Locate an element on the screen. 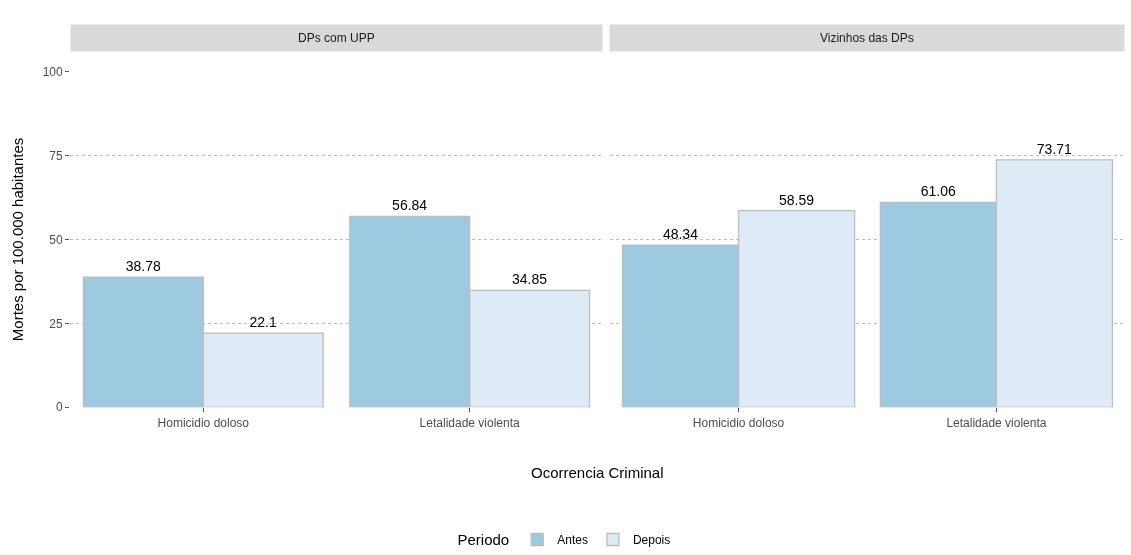 Image resolution: width=1131 pixels, height=555 pixels. data-label: 34.85 is located at coordinates (529, 279).